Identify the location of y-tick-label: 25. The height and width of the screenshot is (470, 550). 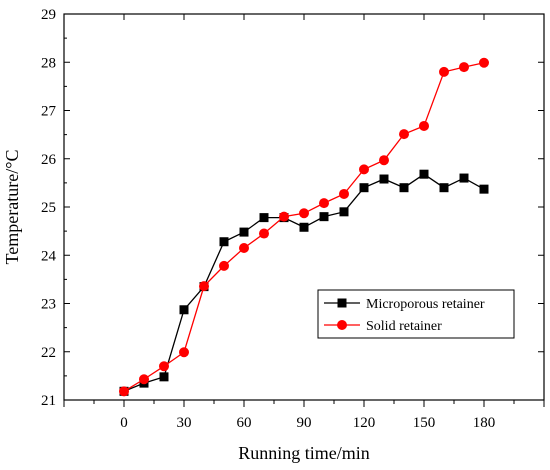
(48, 208).